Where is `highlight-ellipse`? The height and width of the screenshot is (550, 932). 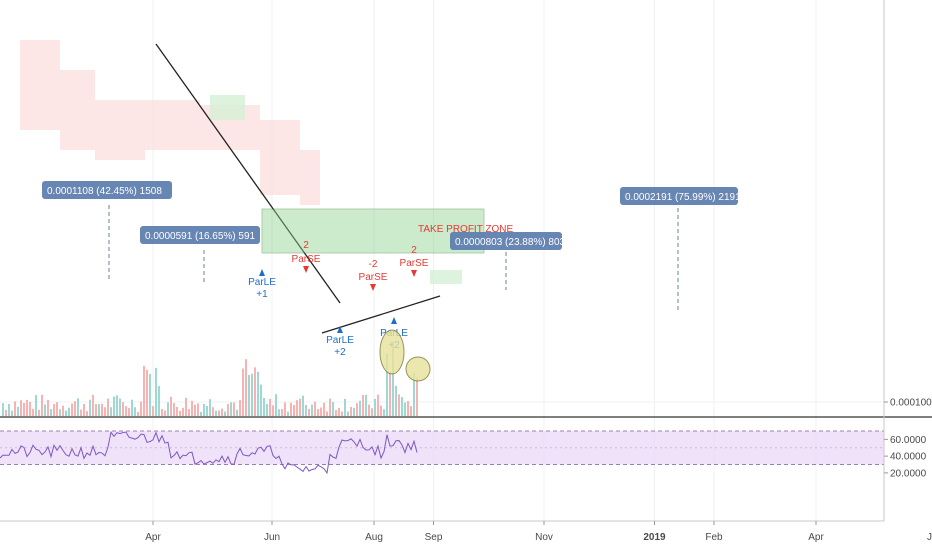
highlight-ellipse is located at coordinates (392, 352).